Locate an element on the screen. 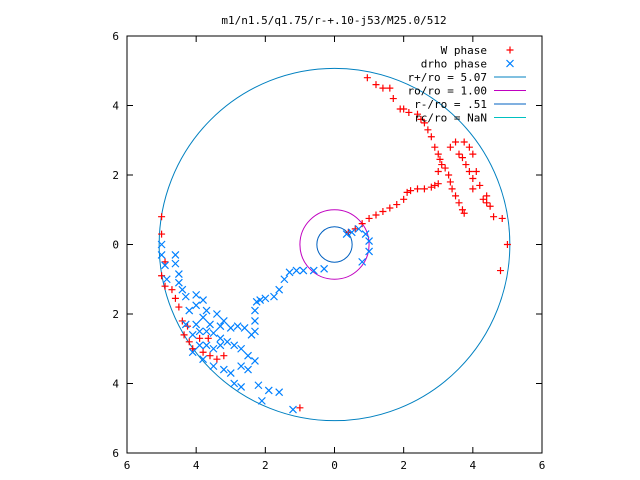 The image size is (640, 480). legend-label: W phase is located at coordinates (464, 50).